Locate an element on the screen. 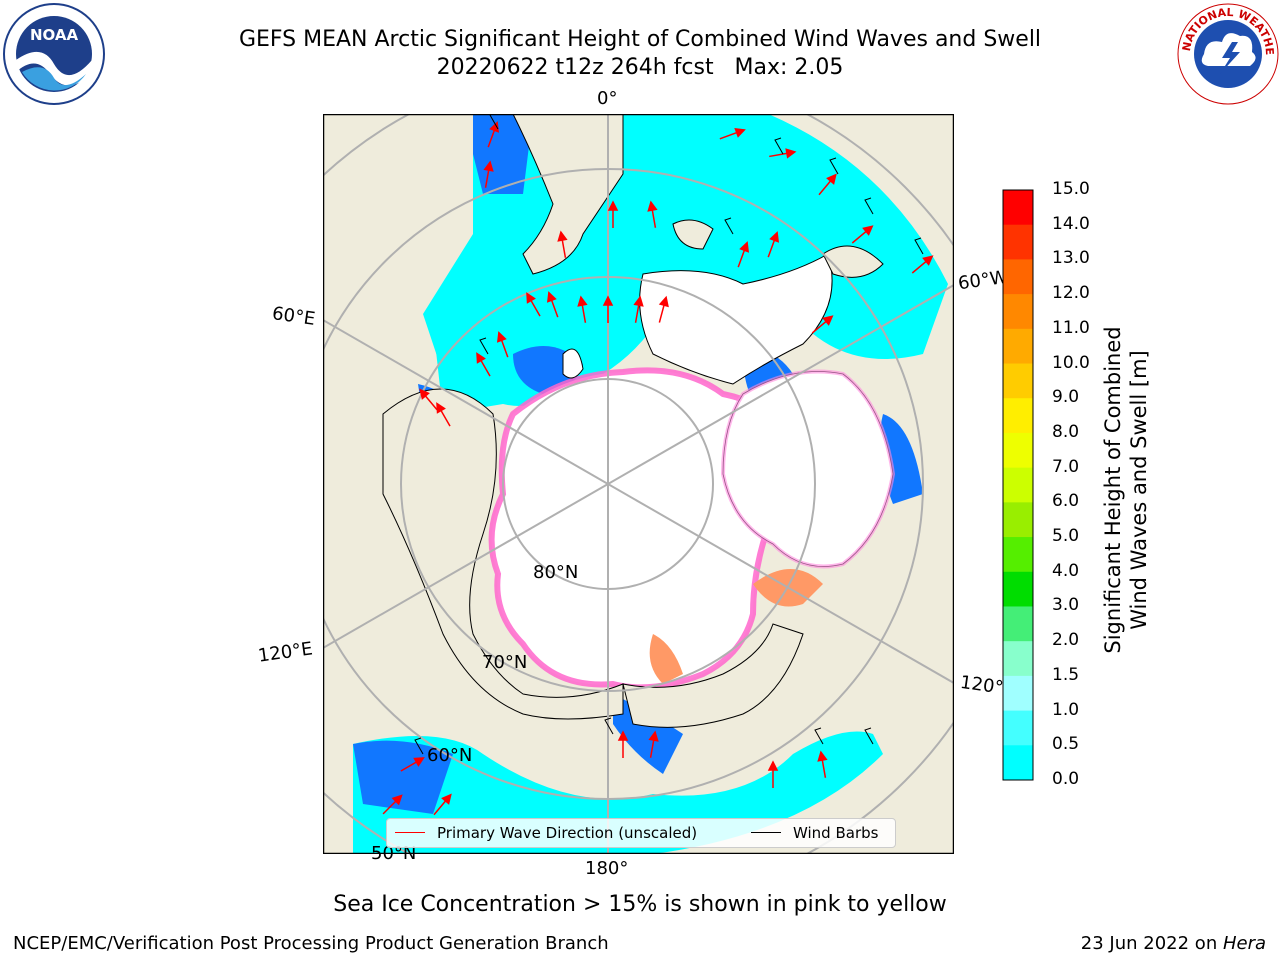  noaa-logo-text: NOAA is located at coordinates (54, 35).